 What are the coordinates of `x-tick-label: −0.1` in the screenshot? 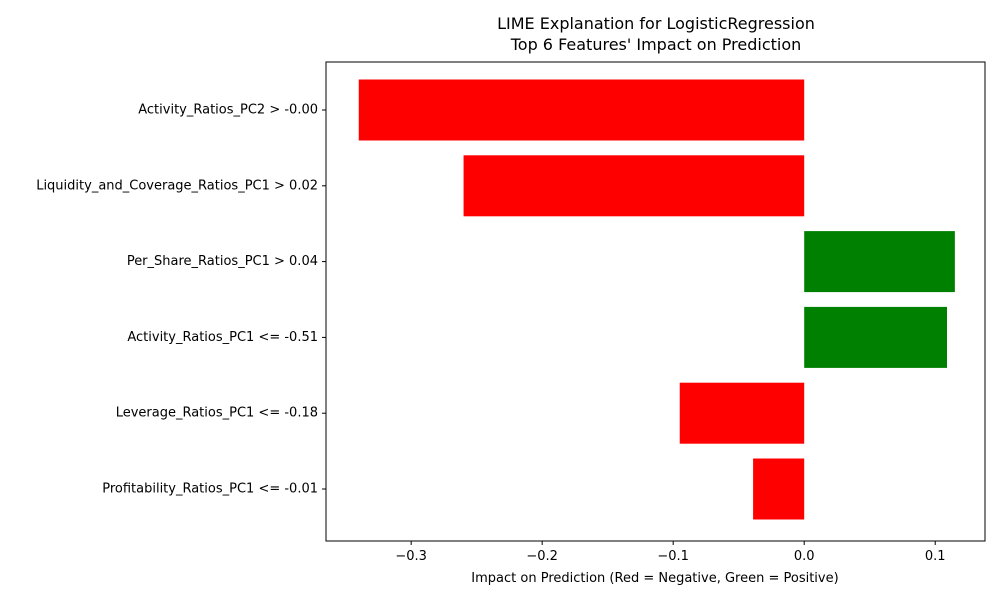 It's located at (673, 556).